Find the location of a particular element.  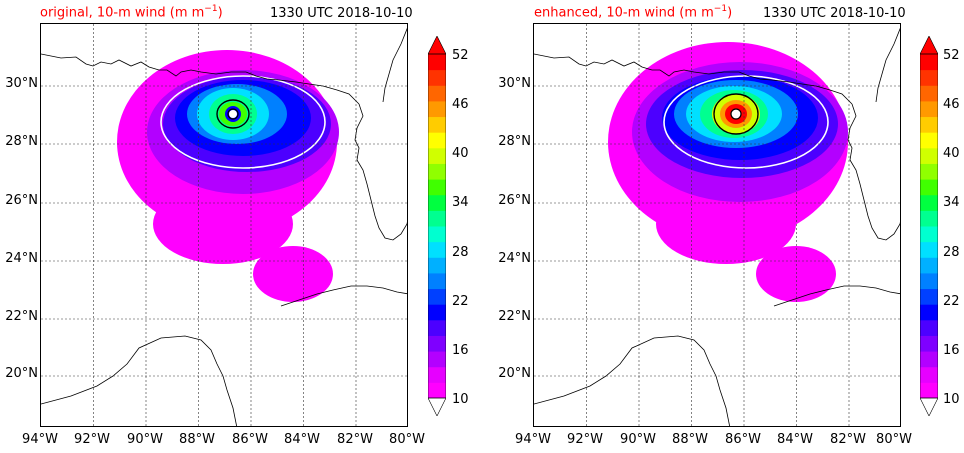

panel-timestamp: 1330 UTC 2018-10-10 is located at coordinates (341, 13).